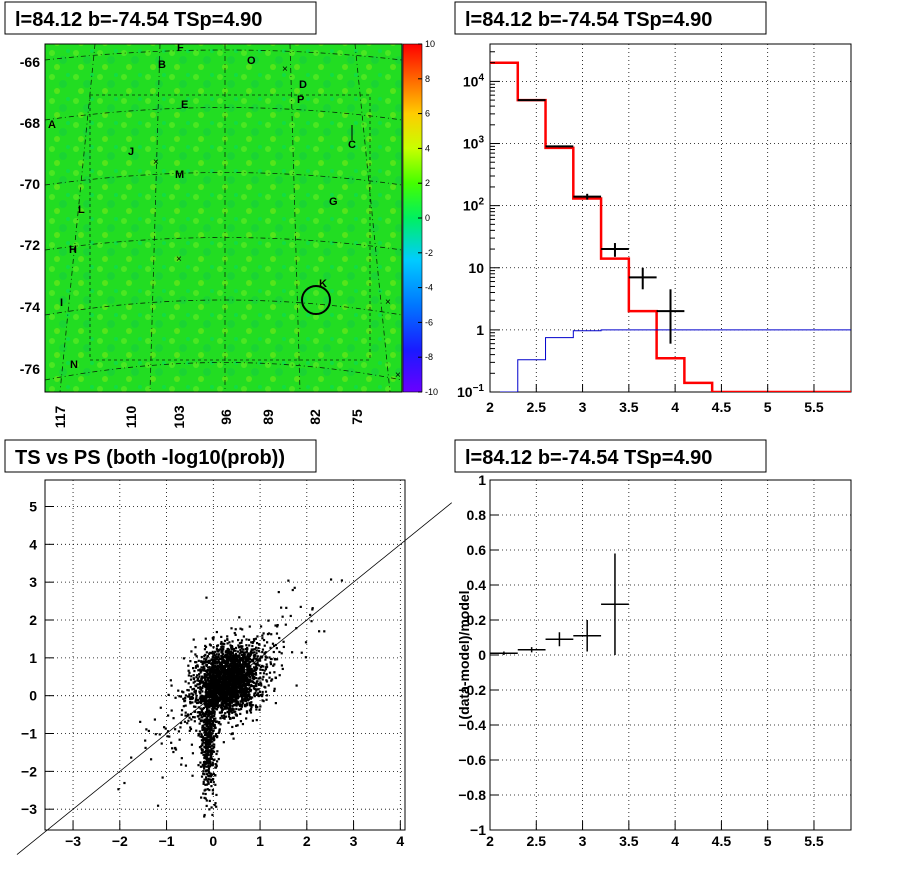  I want to click on map-x-tick-label: 103, so click(179, 417).